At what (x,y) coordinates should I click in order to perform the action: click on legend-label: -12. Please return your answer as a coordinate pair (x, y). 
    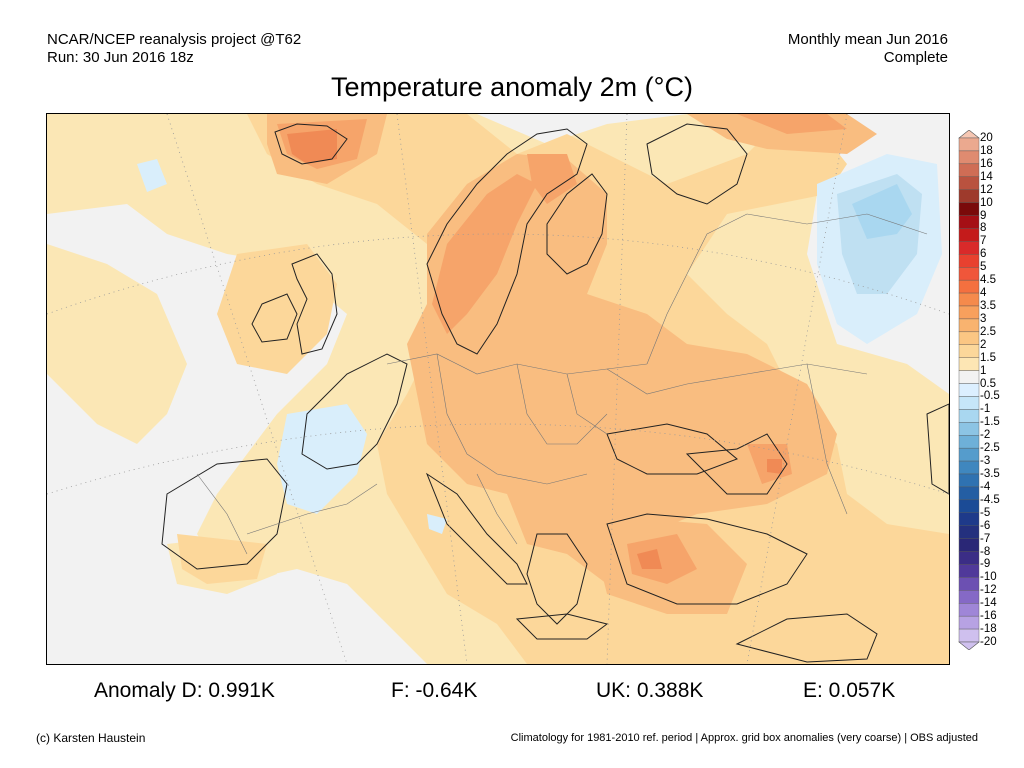
    Looking at the image, I should click on (988, 590).